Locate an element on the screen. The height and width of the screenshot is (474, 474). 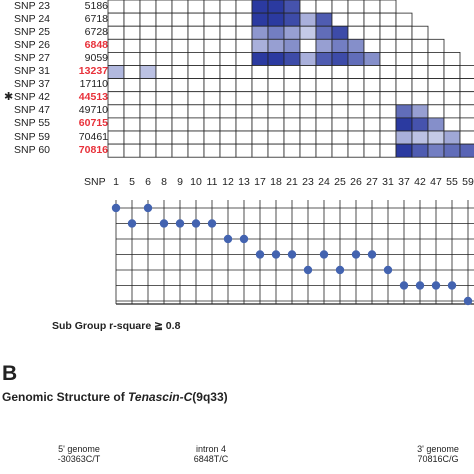
snp-row-label: SNP 26 is located at coordinates (41, 45).